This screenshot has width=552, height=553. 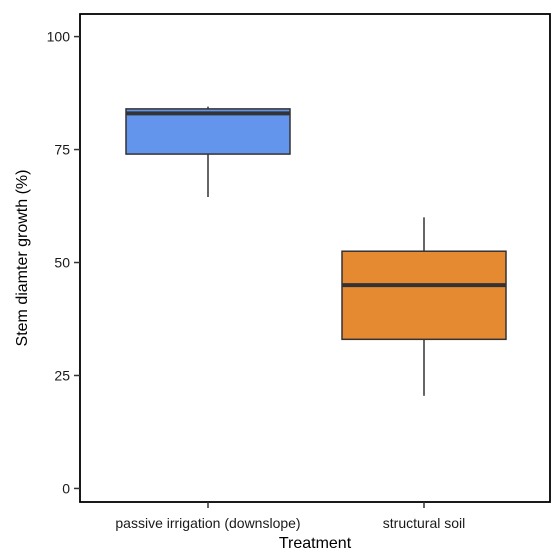 What do you see at coordinates (59, 37) in the screenshot?
I see `y-tick-label: 100` at bounding box center [59, 37].